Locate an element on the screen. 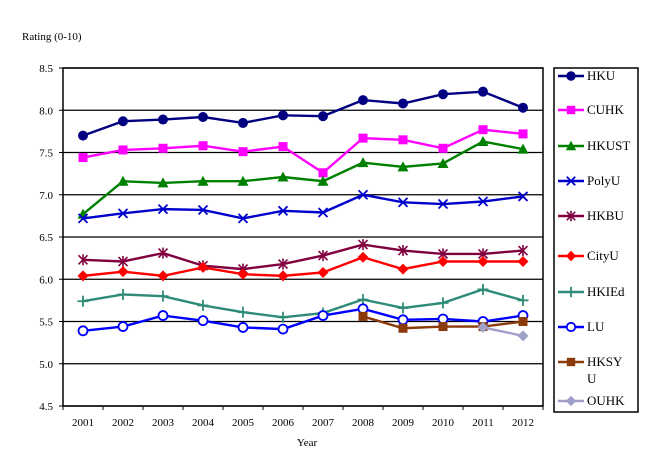 This screenshot has height=468, width=653. x-axis-title: Year is located at coordinates (307, 443).